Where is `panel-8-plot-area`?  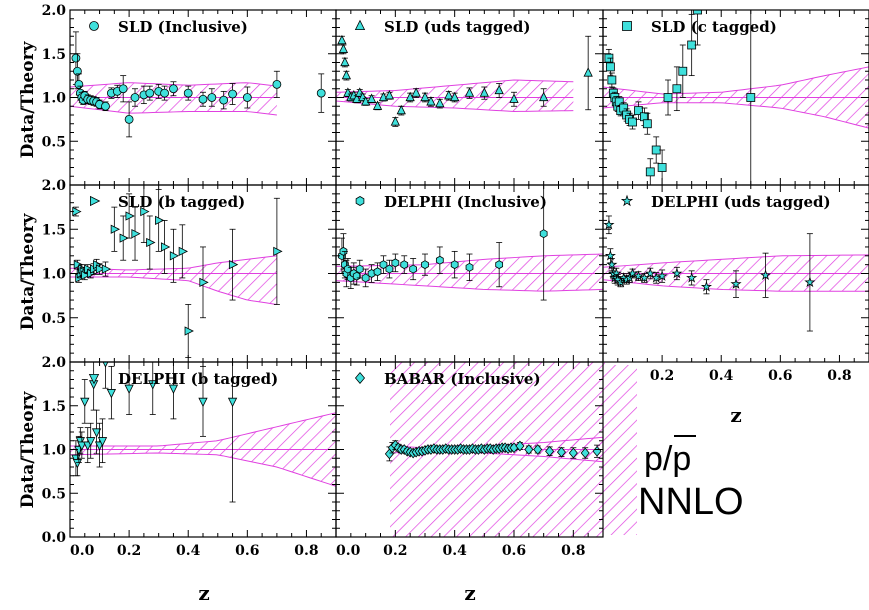
panel-8-plot-area is located at coordinates (493, 449).